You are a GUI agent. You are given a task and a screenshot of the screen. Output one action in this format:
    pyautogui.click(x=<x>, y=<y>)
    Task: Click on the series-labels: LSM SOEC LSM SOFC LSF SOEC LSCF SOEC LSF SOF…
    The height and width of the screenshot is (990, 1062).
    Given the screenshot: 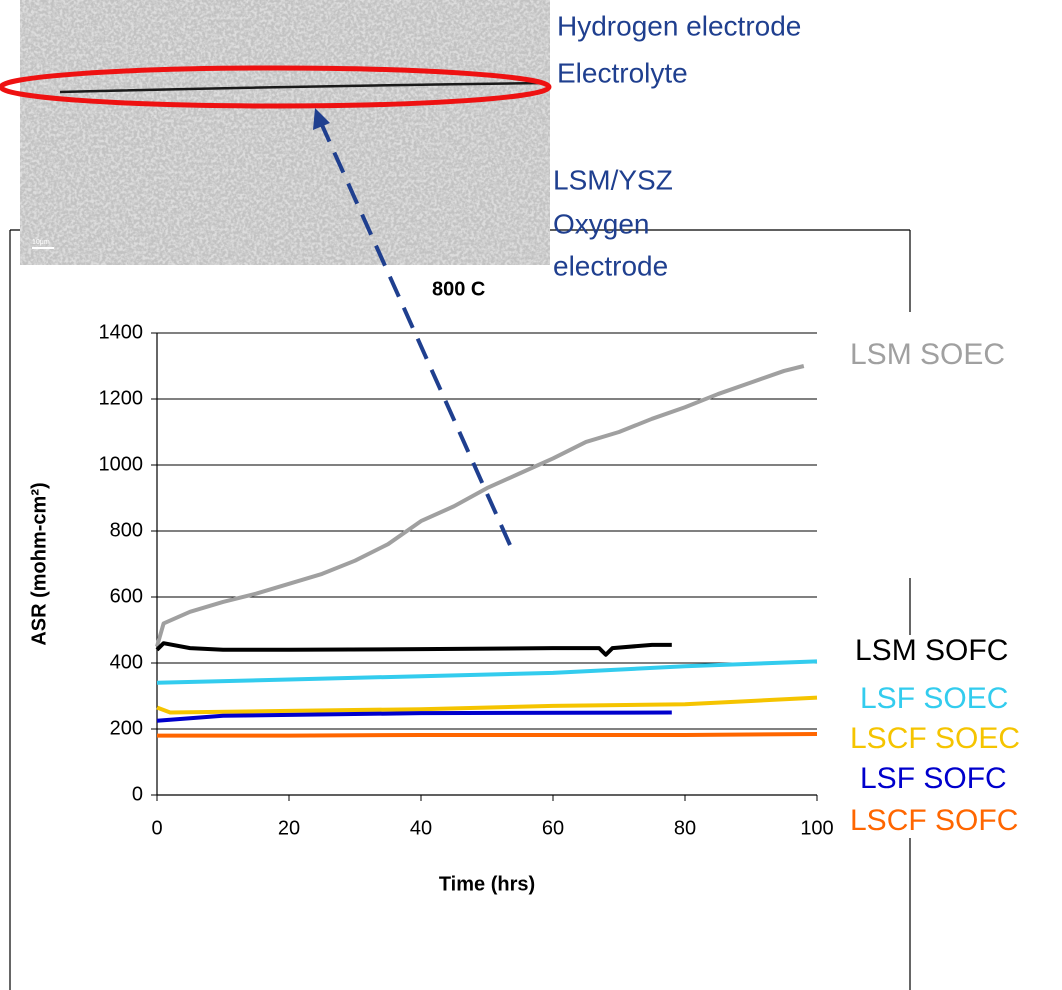 What is the action you would take?
    pyautogui.click(x=935, y=587)
    